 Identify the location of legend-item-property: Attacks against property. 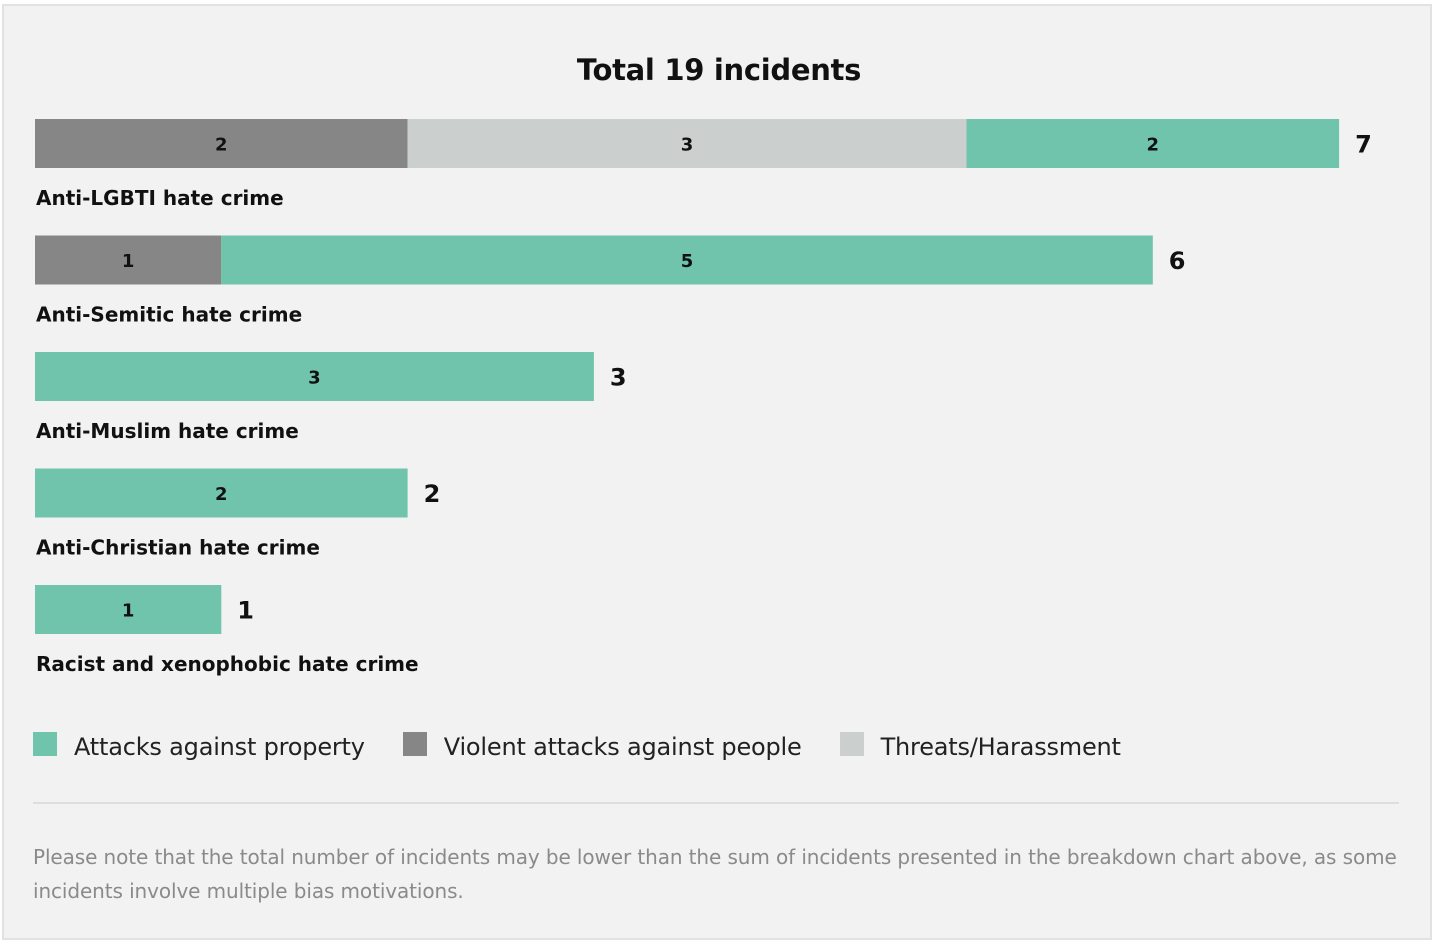
(199, 746).